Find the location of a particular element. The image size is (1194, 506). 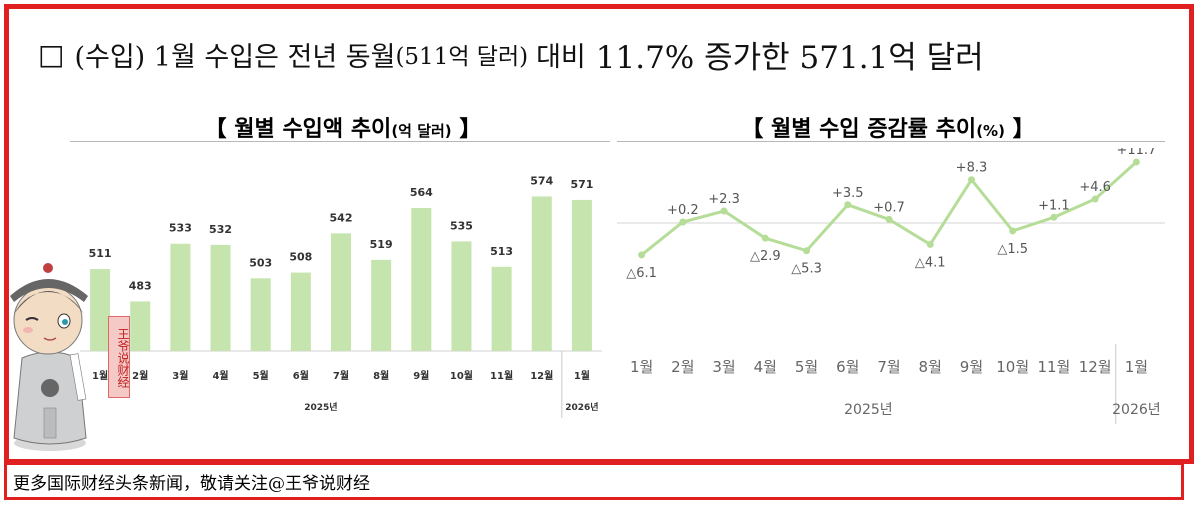

line-category-label: 10월 is located at coordinates (1012, 367).